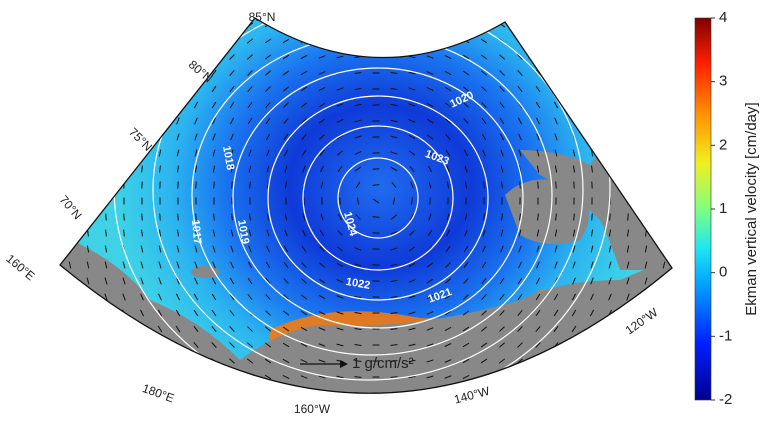  Describe the element at coordinates (262, 17) in the screenshot. I see `latitude-label: 85°N` at that location.